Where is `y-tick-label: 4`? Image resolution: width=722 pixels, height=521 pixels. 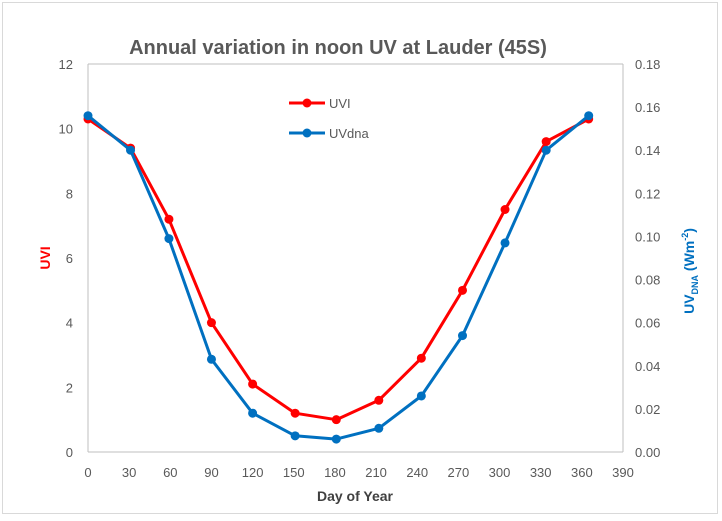
y-tick-label: 4 is located at coordinates (69, 323).